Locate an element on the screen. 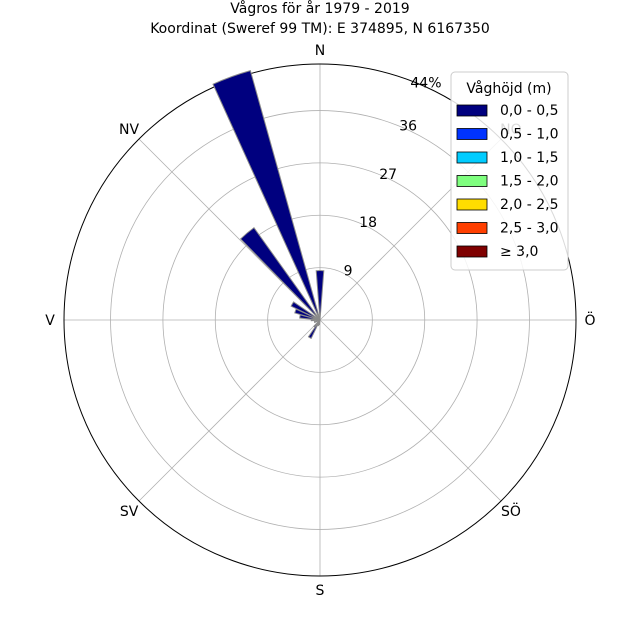 Image resolution: width=640 pixels, height=644 pixels. legend-label: 1,0 - 1,5 is located at coordinates (529, 158).